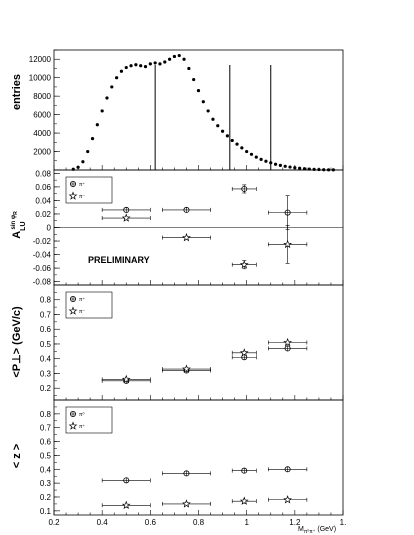  Describe the element at coordinates (54, 522) in the screenshot. I see `x-tick-label: 0.2` at that location.